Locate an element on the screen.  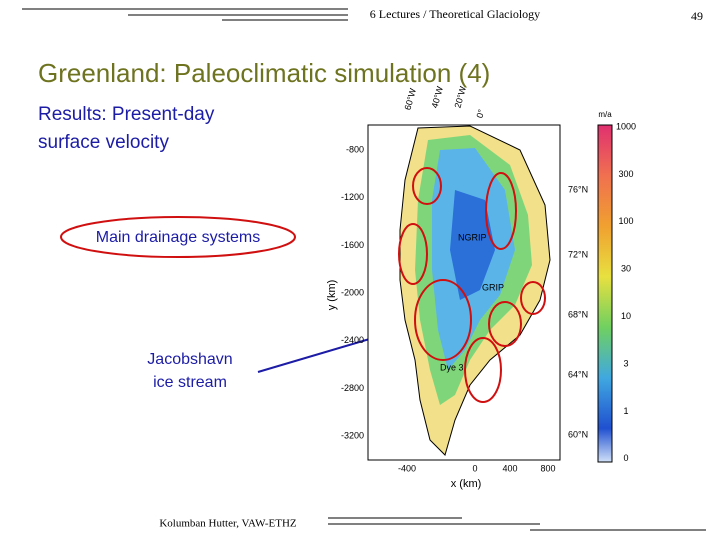
footer-rules is located at coordinates (517, 524).